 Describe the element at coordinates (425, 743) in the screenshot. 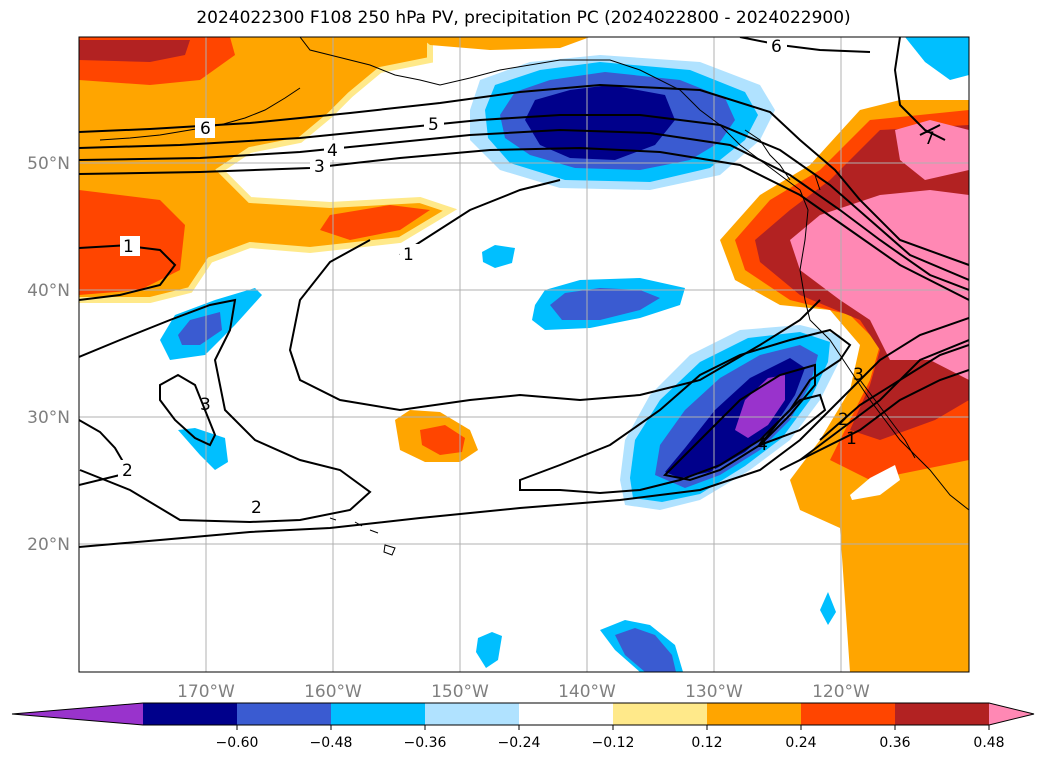

I see `colorbar-tick-label: −0.36` at that location.